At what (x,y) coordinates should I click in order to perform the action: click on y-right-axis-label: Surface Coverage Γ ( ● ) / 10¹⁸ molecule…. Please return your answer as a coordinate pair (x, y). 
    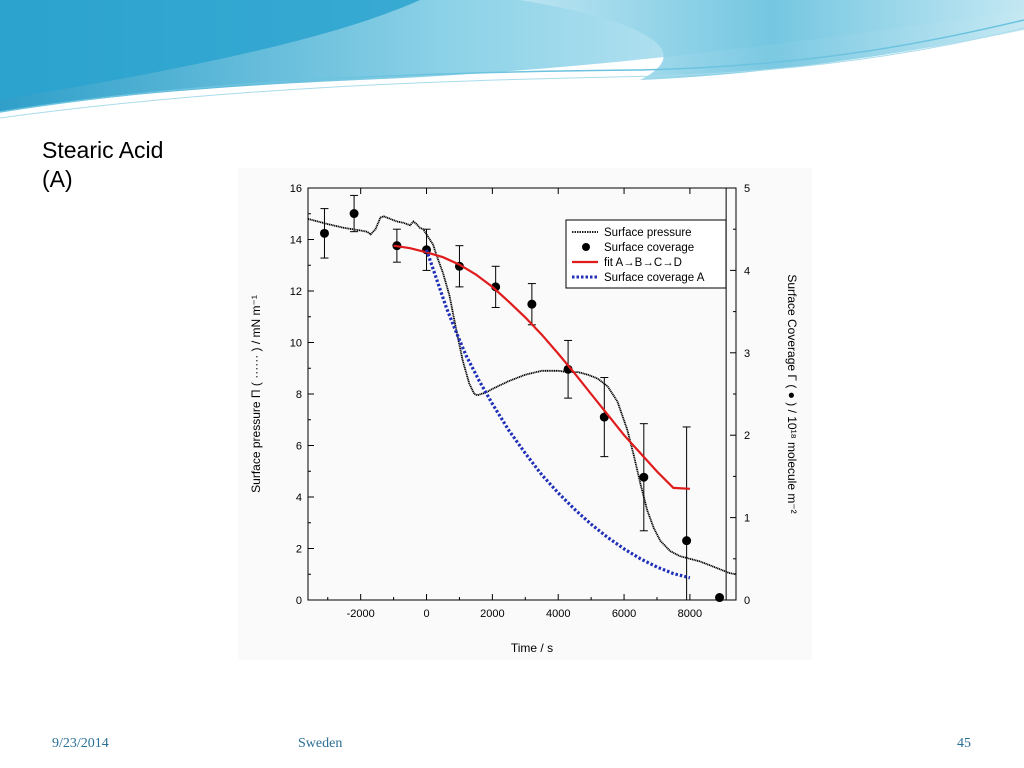
    Looking at the image, I should click on (792, 393).